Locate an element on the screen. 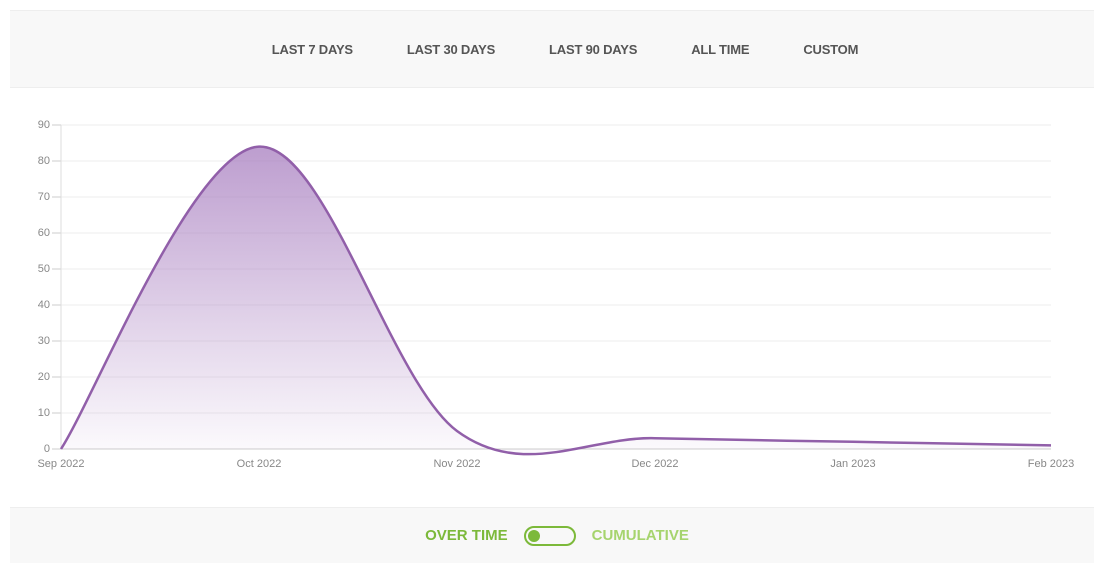 The width and height of the screenshot is (1094, 563). mode-toggle: OVER TIME CUMULATIVE is located at coordinates (552, 535).